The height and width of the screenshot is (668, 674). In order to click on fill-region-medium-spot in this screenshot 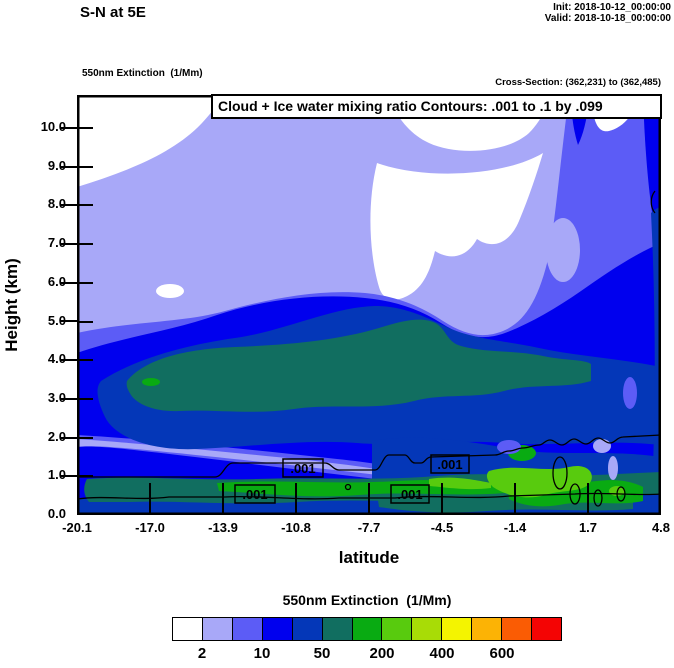, I will do `click(509, 447)`.